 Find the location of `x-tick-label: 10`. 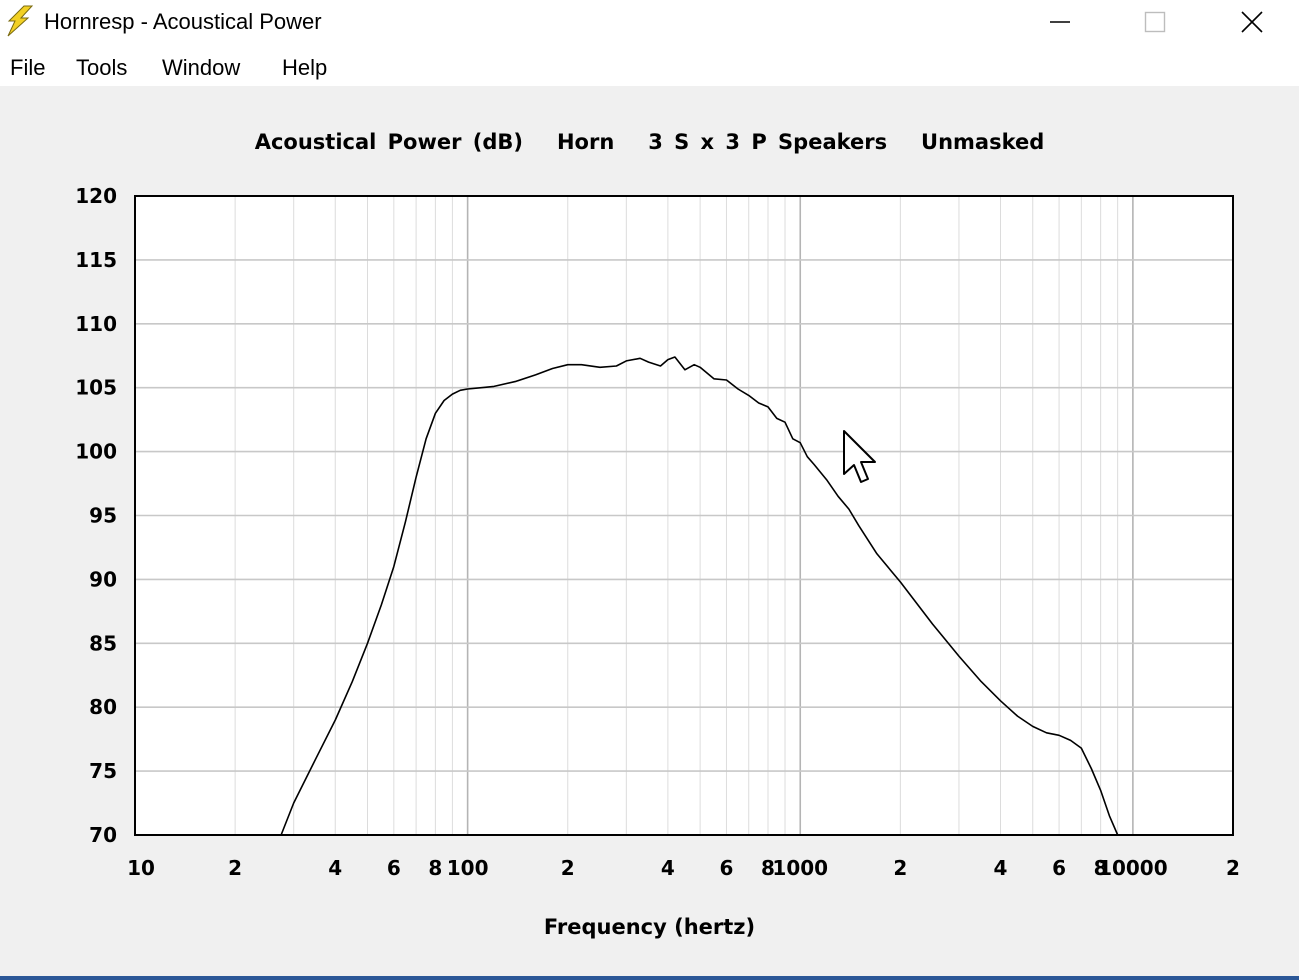

x-tick-label: 10 is located at coordinates (141, 868).